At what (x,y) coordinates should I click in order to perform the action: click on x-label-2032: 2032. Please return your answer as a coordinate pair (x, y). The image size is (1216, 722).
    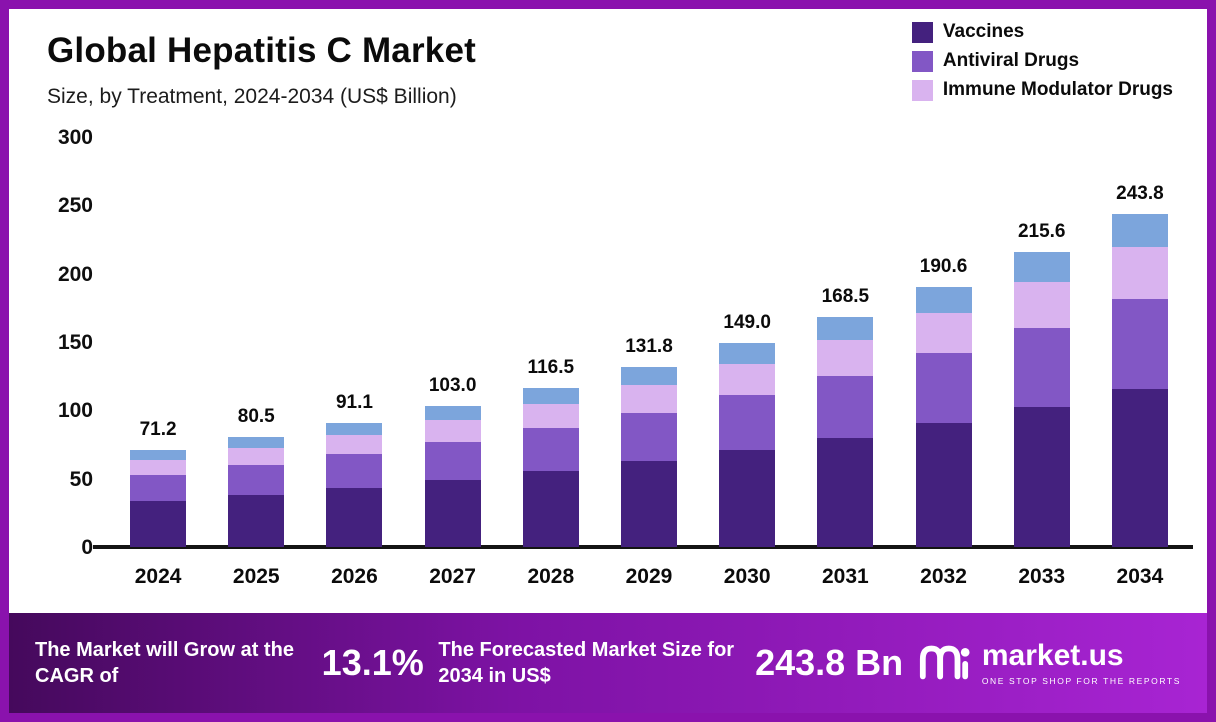
    Looking at the image, I should click on (943, 576).